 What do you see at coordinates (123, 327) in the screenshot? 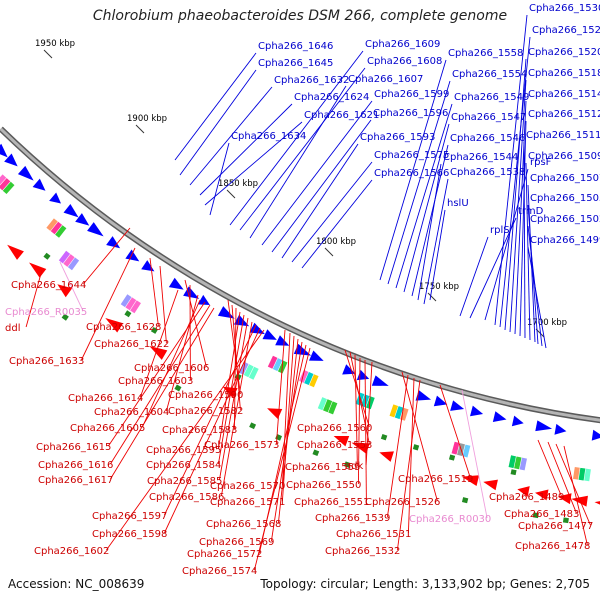
I see `reverse-gene-label: Cpha266_1628` at bounding box center [123, 327].